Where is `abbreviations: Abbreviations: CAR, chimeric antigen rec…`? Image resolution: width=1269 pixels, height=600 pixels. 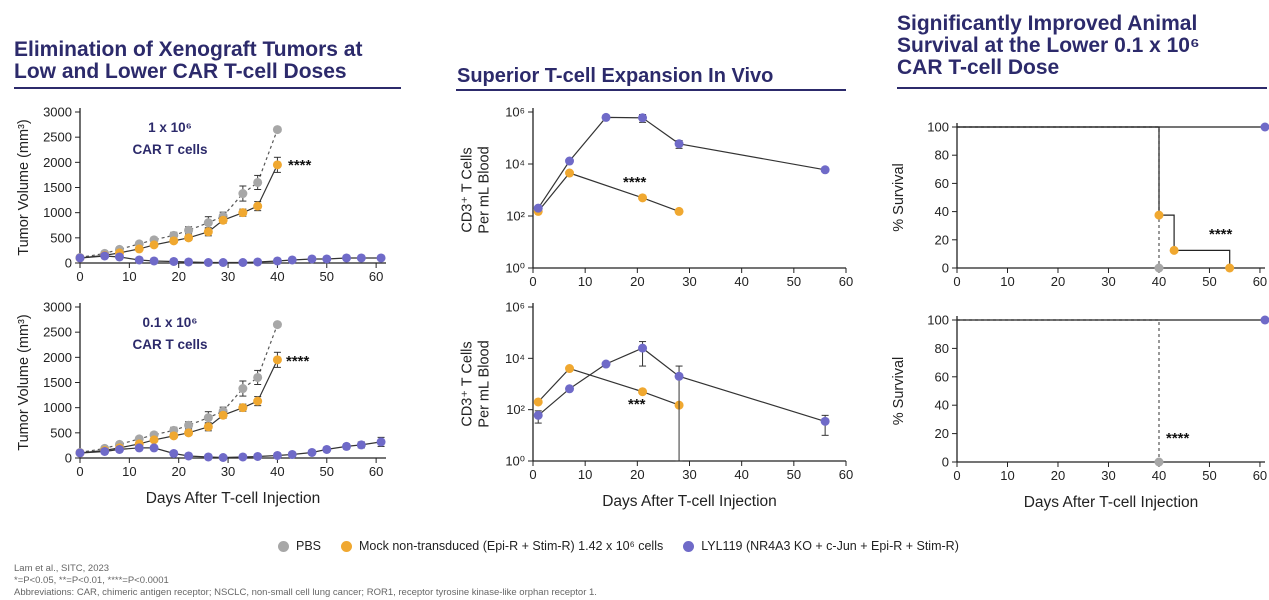
abbreviations: Abbreviations: CAR, chimeric antigen rec… is located at coordinates (305, 592).